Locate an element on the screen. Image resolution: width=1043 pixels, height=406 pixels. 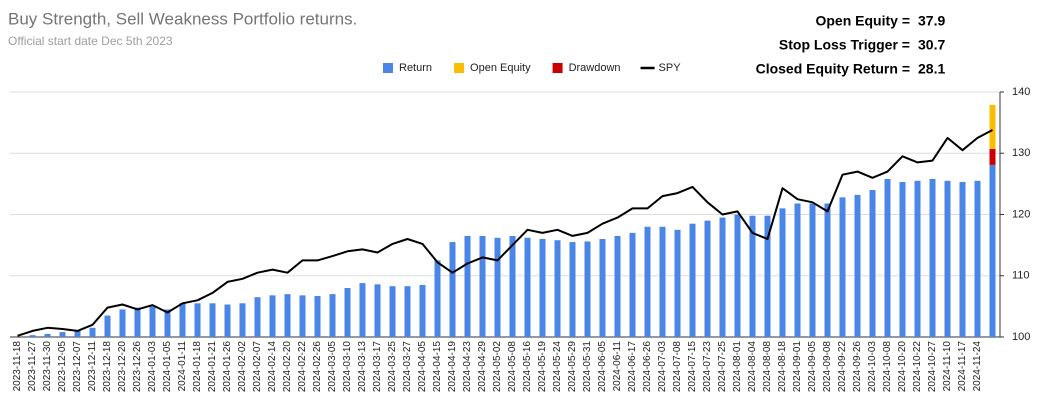
x-tick-label: 2024-02-07 is located at coordinates (257, 367).